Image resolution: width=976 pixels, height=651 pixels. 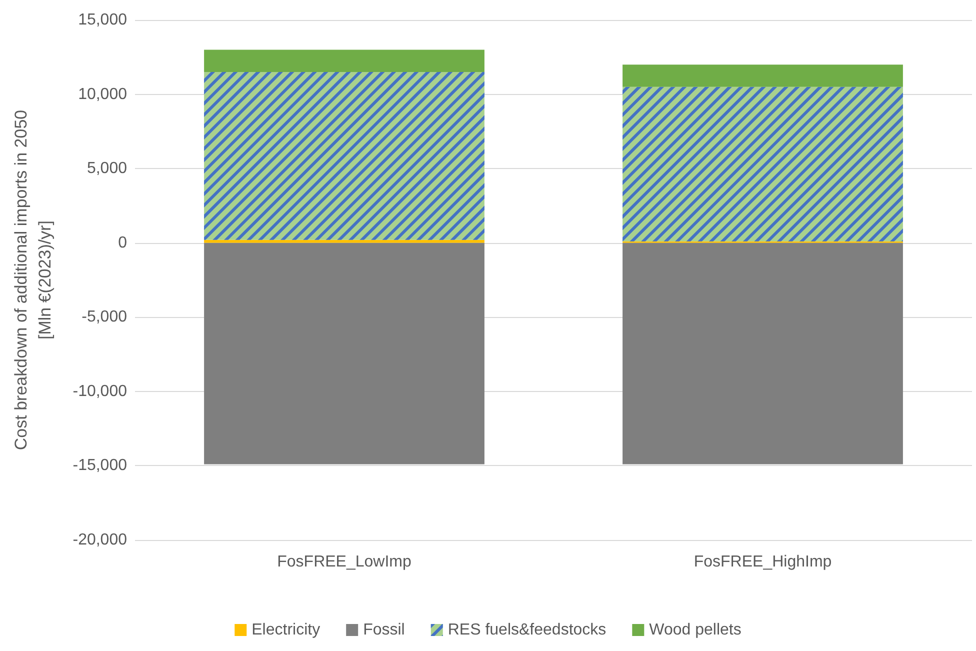 What do you see at coordinates (100, 540) in the screenshot?
I see `y-tick-label: -20,000` at bounding box center [100, 540].